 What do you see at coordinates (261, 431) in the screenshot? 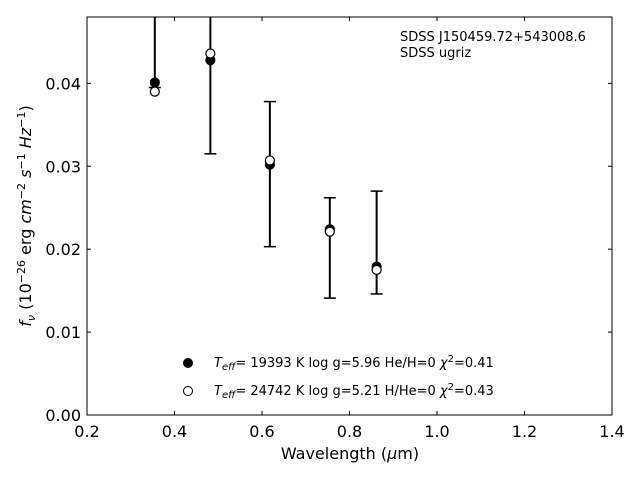
I see `x-tick-label: 0.6` at bounding box center [261, 431].